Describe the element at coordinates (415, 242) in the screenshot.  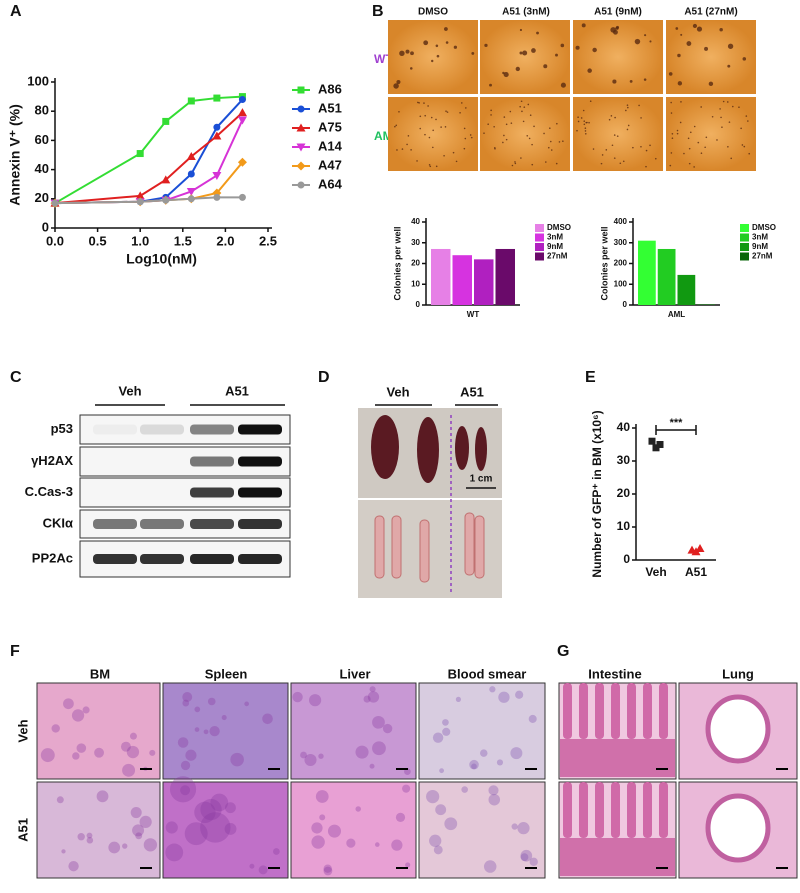
I see `y-tick-label: 30` at that location.